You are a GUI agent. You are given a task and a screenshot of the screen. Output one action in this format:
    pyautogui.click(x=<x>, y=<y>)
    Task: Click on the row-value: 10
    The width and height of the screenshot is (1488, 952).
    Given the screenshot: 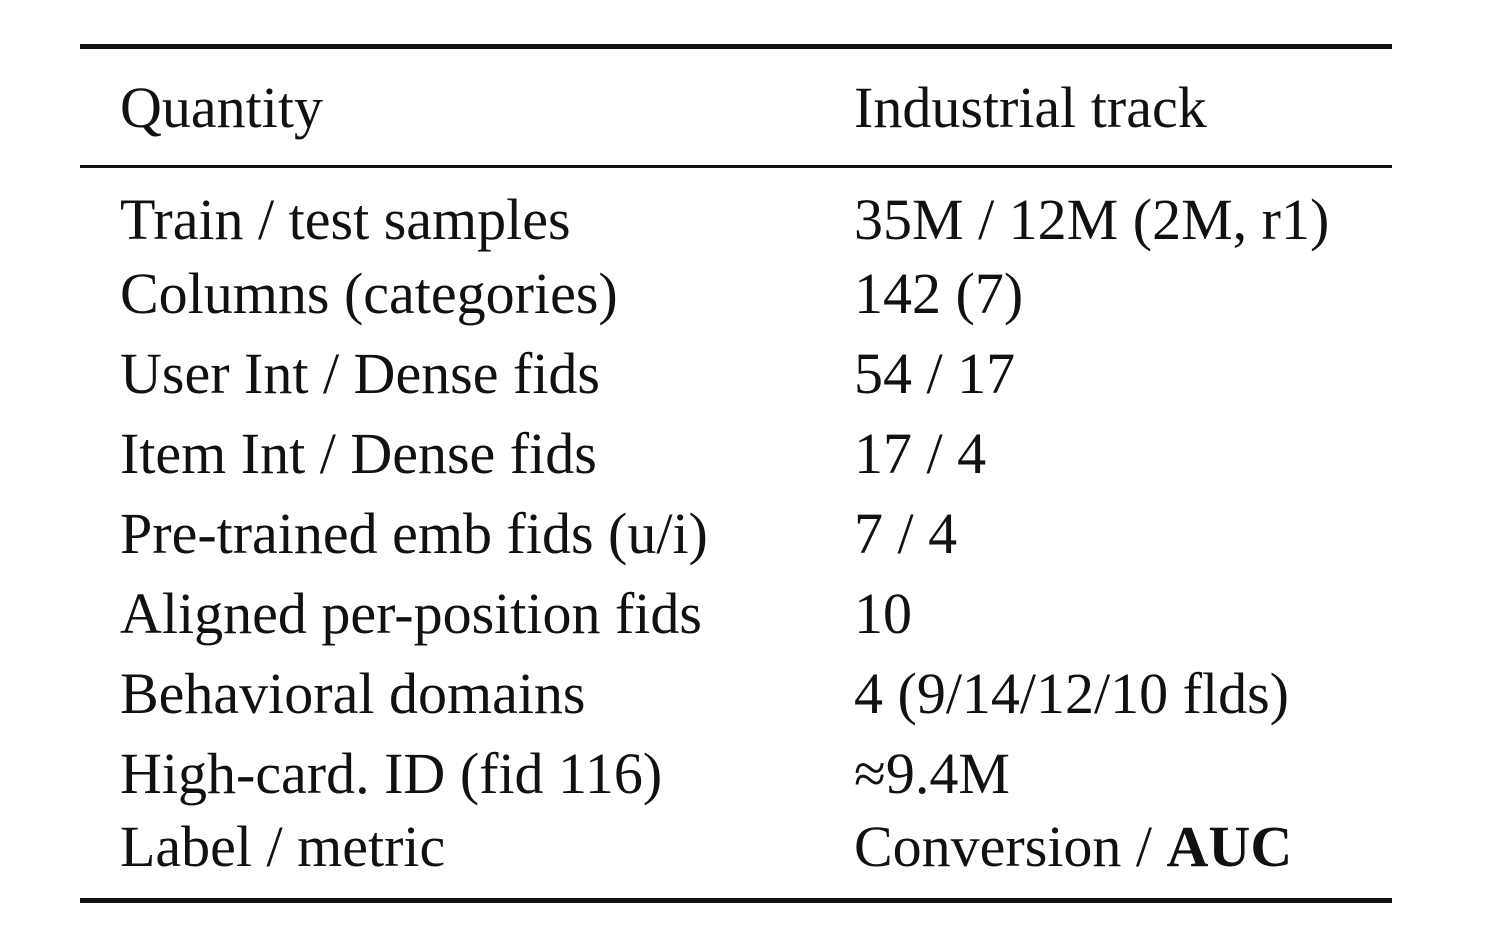 What is the action you would take?
    pyautogui.click(x=883, y=613)
    